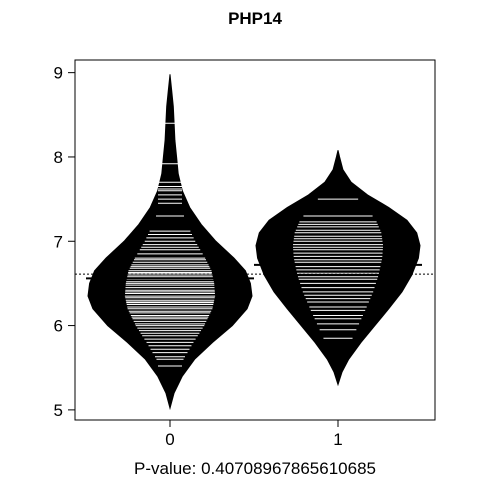 This screenshot has height=480, width=480. What do you see at coordinates (58, 241) in the screenshot?
I see `y-tick-label: 7` at bounding box center [58, 241].